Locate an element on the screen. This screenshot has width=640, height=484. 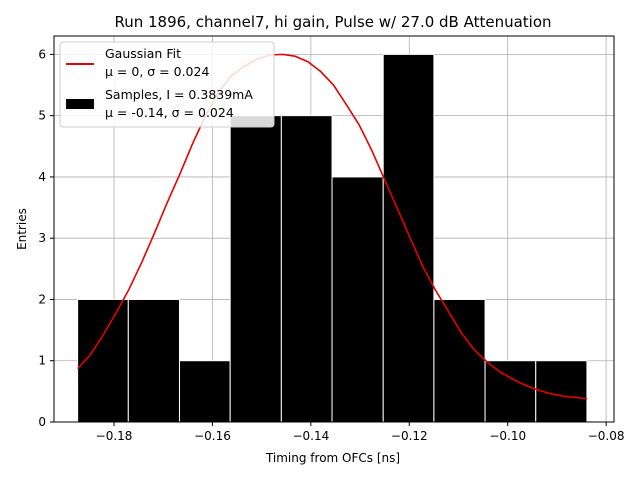
y-tick-label-2: 2 is located at coordinates (42, 299).